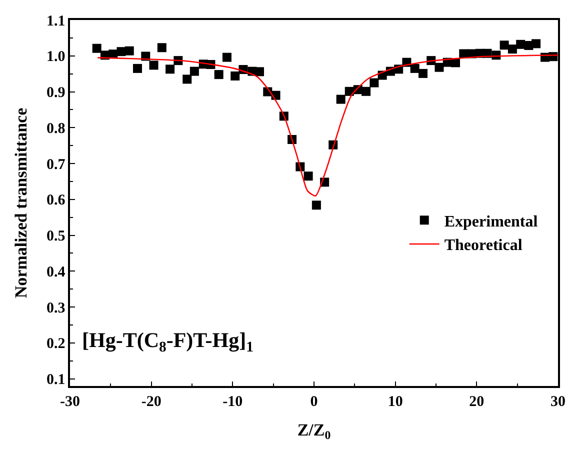  Describe the element at coordinates (168, 342) in the screenshot. I see `annotation: [Hg-T(C$_{8}$-F)T-Hg]$_{1}$` at that location.